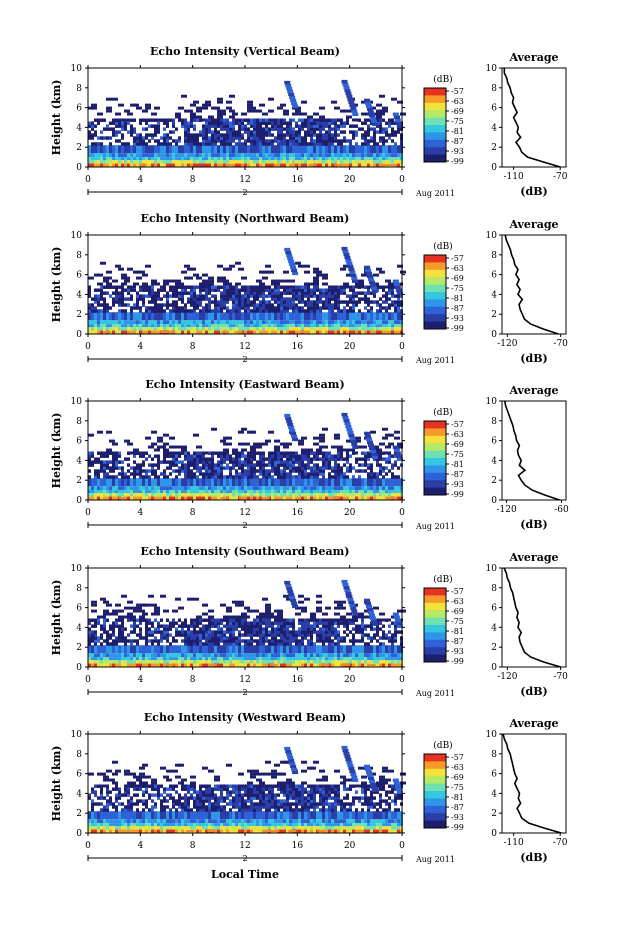  I want to click on y-tick-label: 8, so click(79, 256).